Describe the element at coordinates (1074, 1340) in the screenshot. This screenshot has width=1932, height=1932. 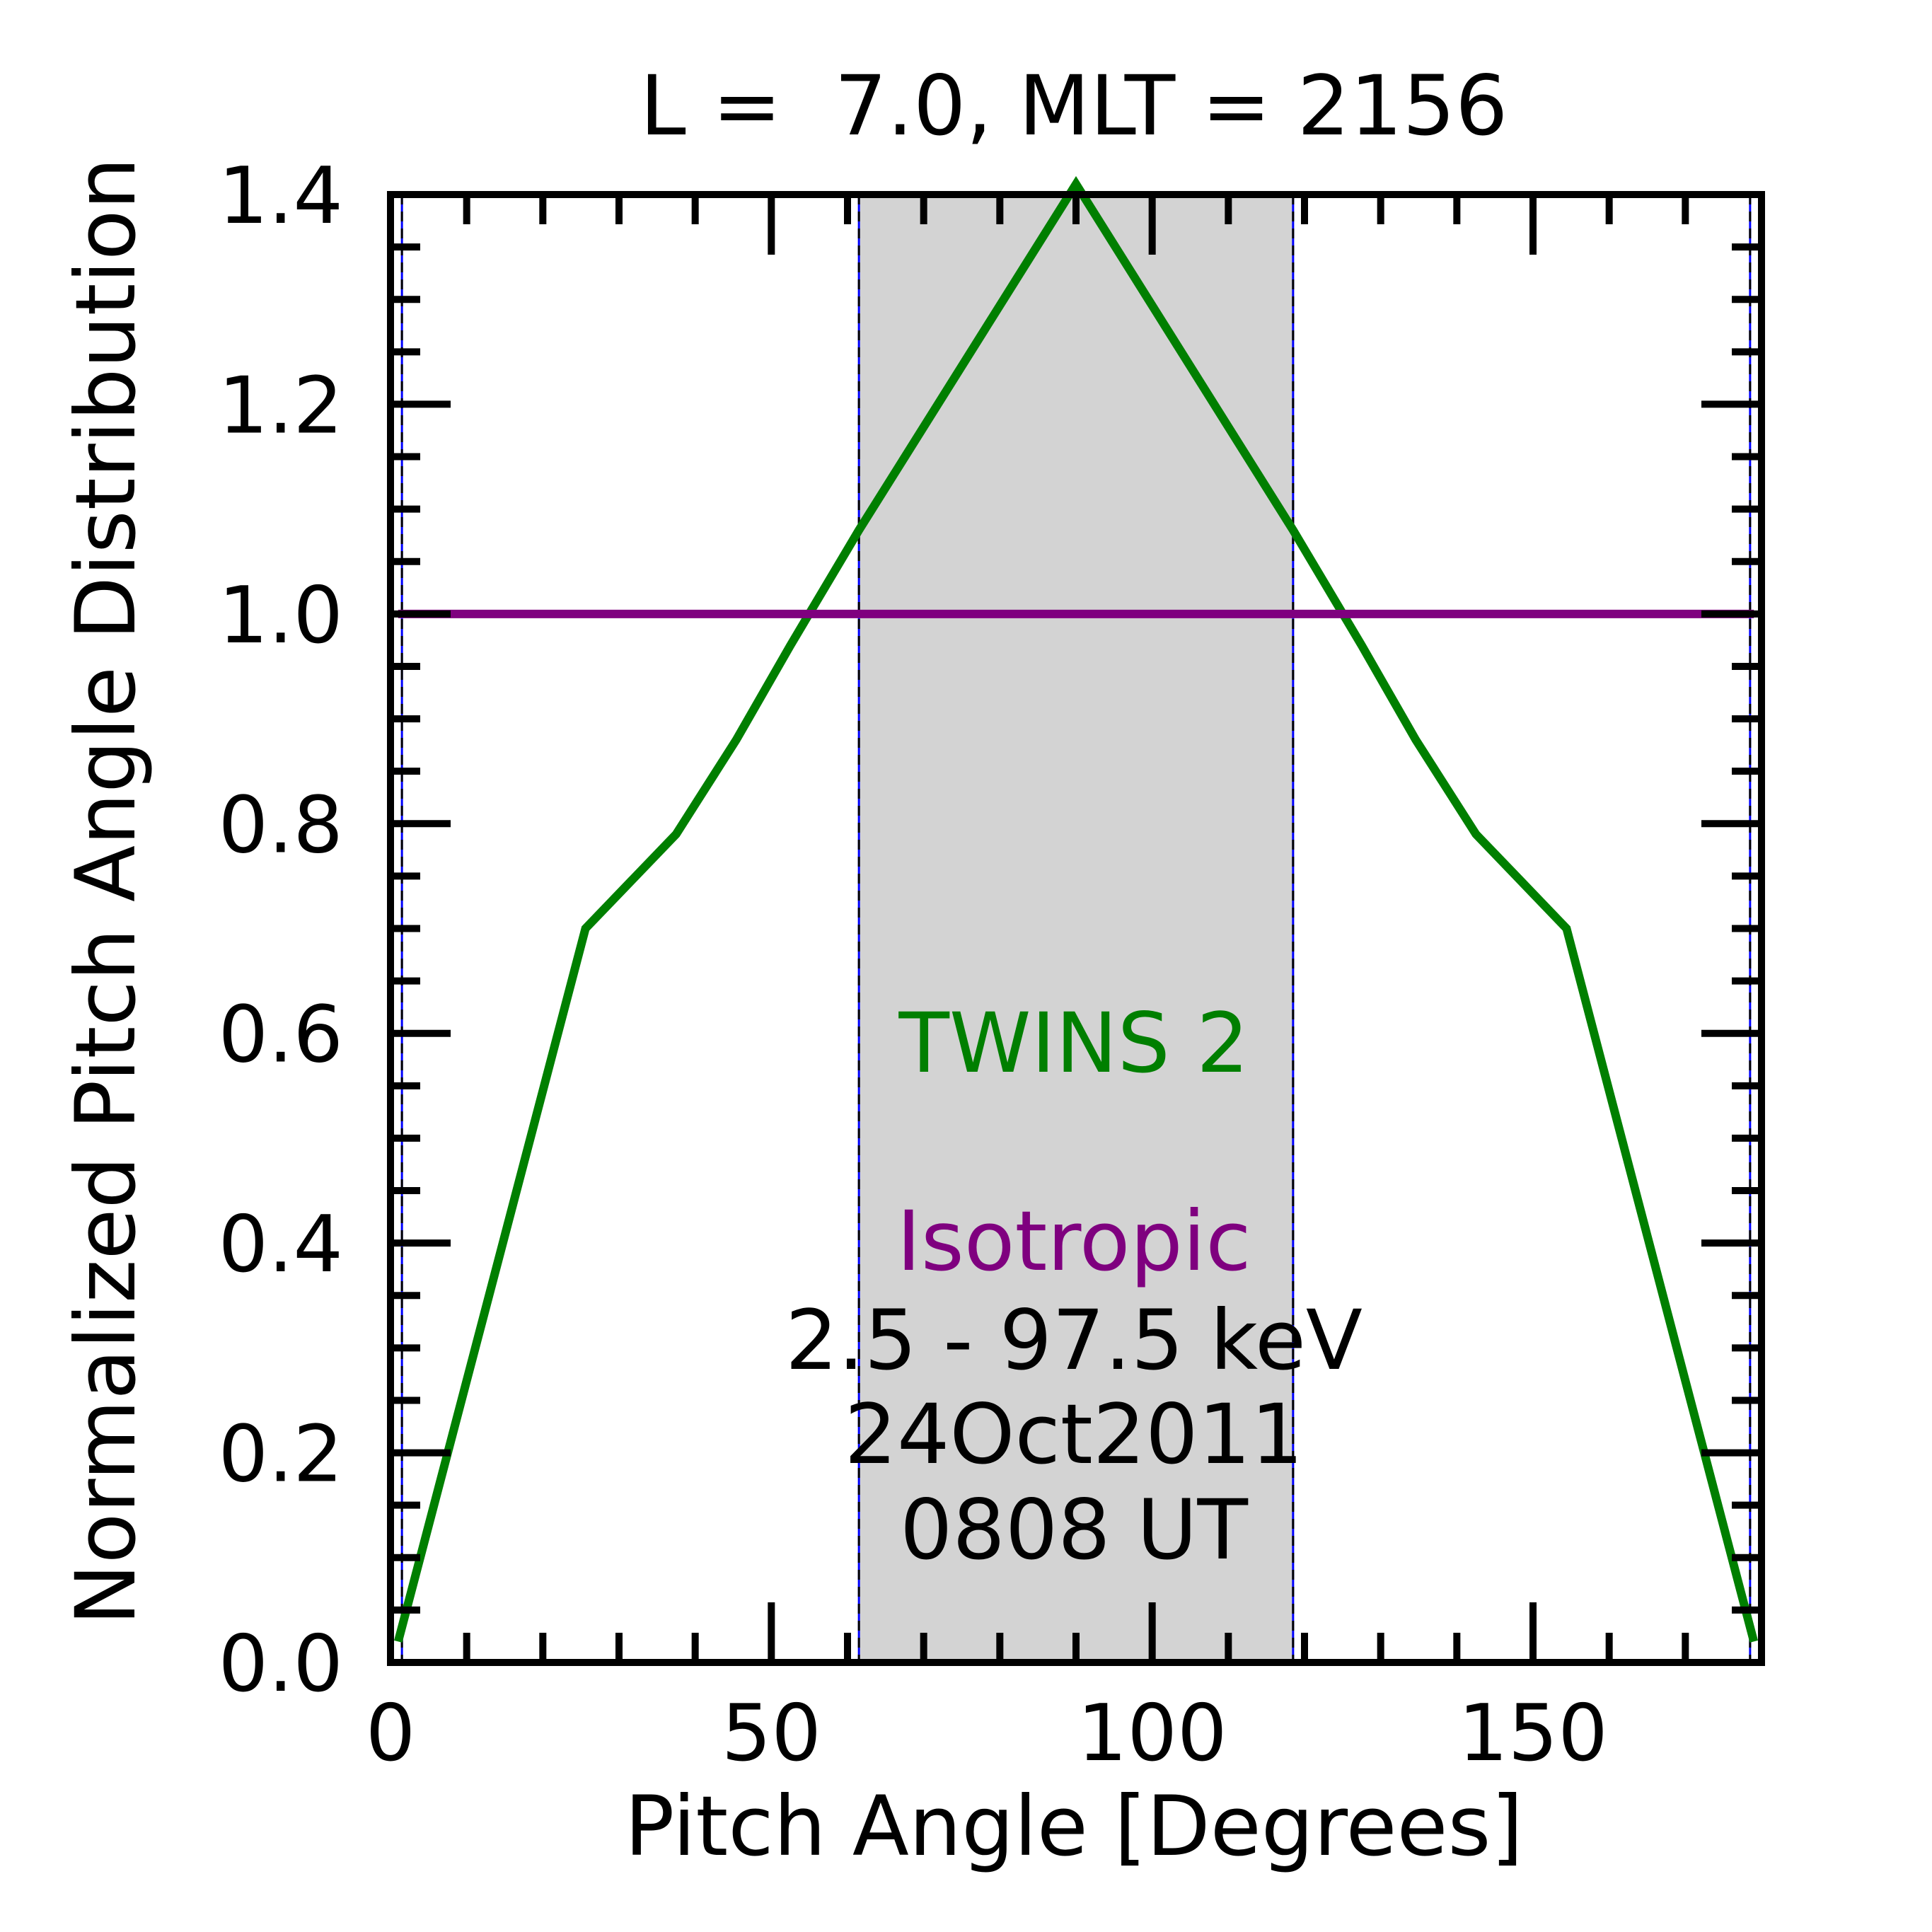
I see `energy-range-label: 2.5 - 97.5 keV` at that location.